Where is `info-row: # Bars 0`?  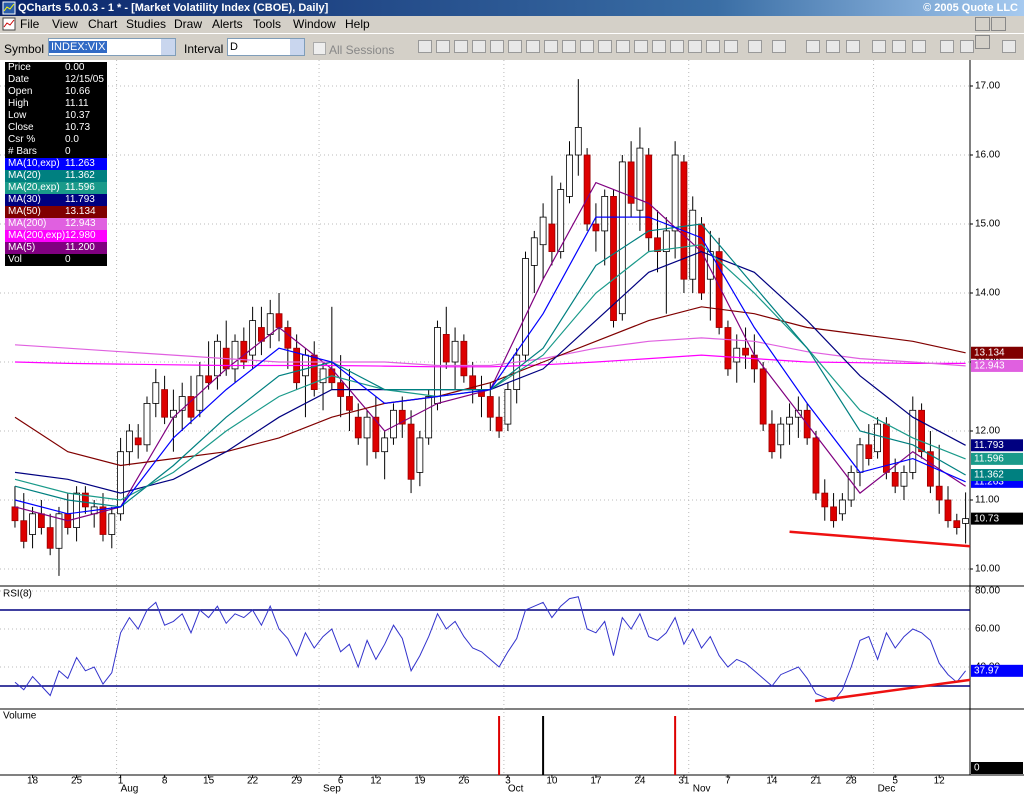 info-row: # Bars 0 is located at coordinates (56, 152).